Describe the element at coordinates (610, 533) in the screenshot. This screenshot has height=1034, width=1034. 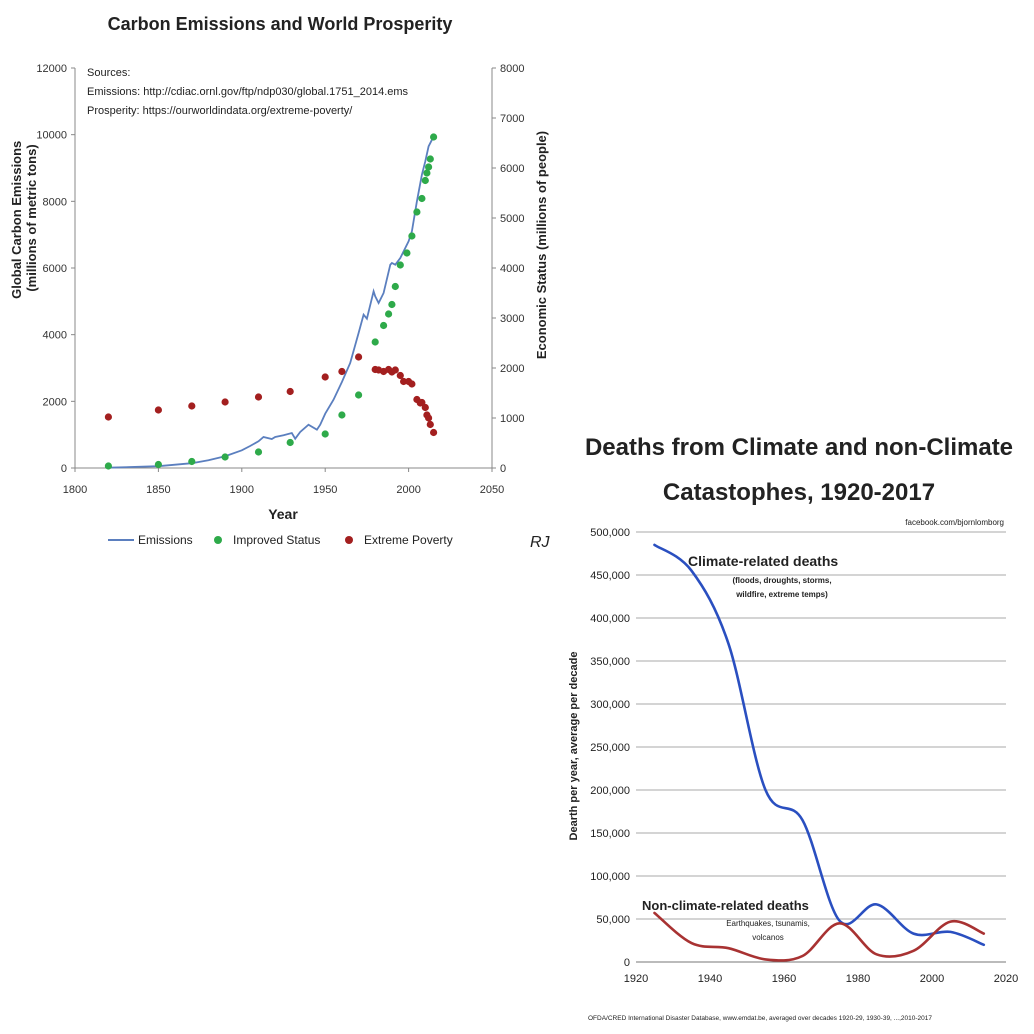
I see `chart2-y-tick-label: 500,000` at that location.